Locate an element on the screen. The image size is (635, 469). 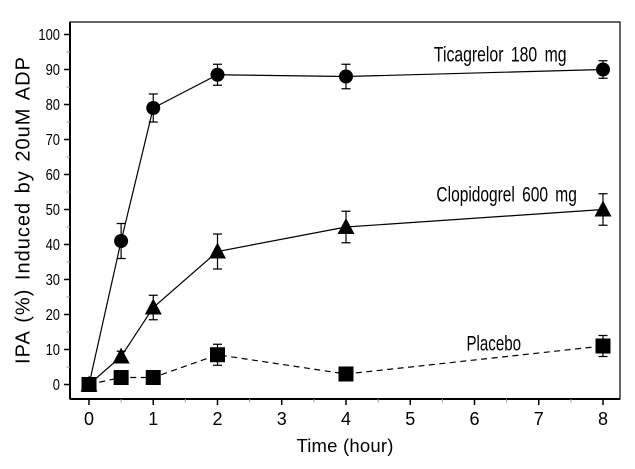
y-tick-label: 60 is located at coordinates (53, 175).